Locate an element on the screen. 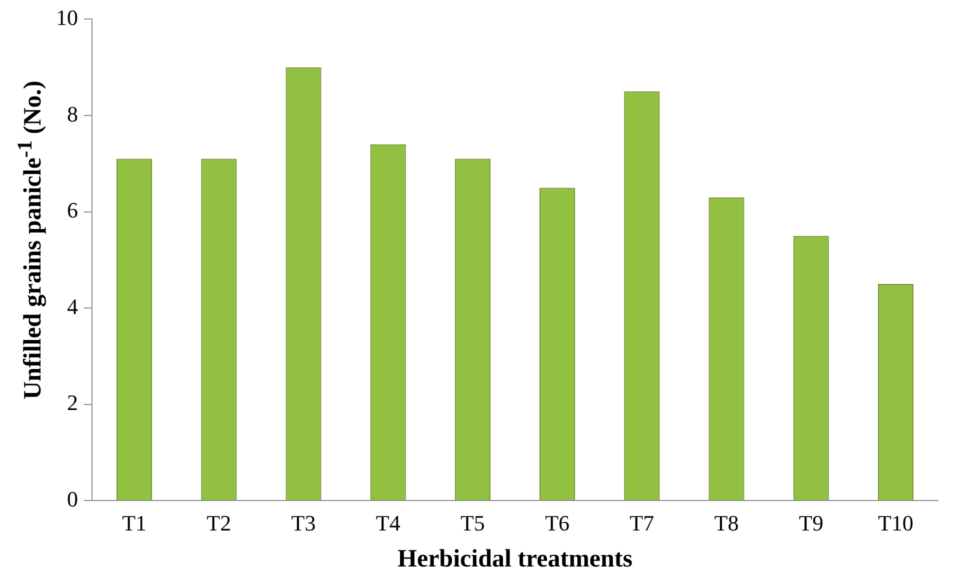 The height and width of the screenshot is (579, 958). x-tick-label: T5 is located at coordinates (472, 523).